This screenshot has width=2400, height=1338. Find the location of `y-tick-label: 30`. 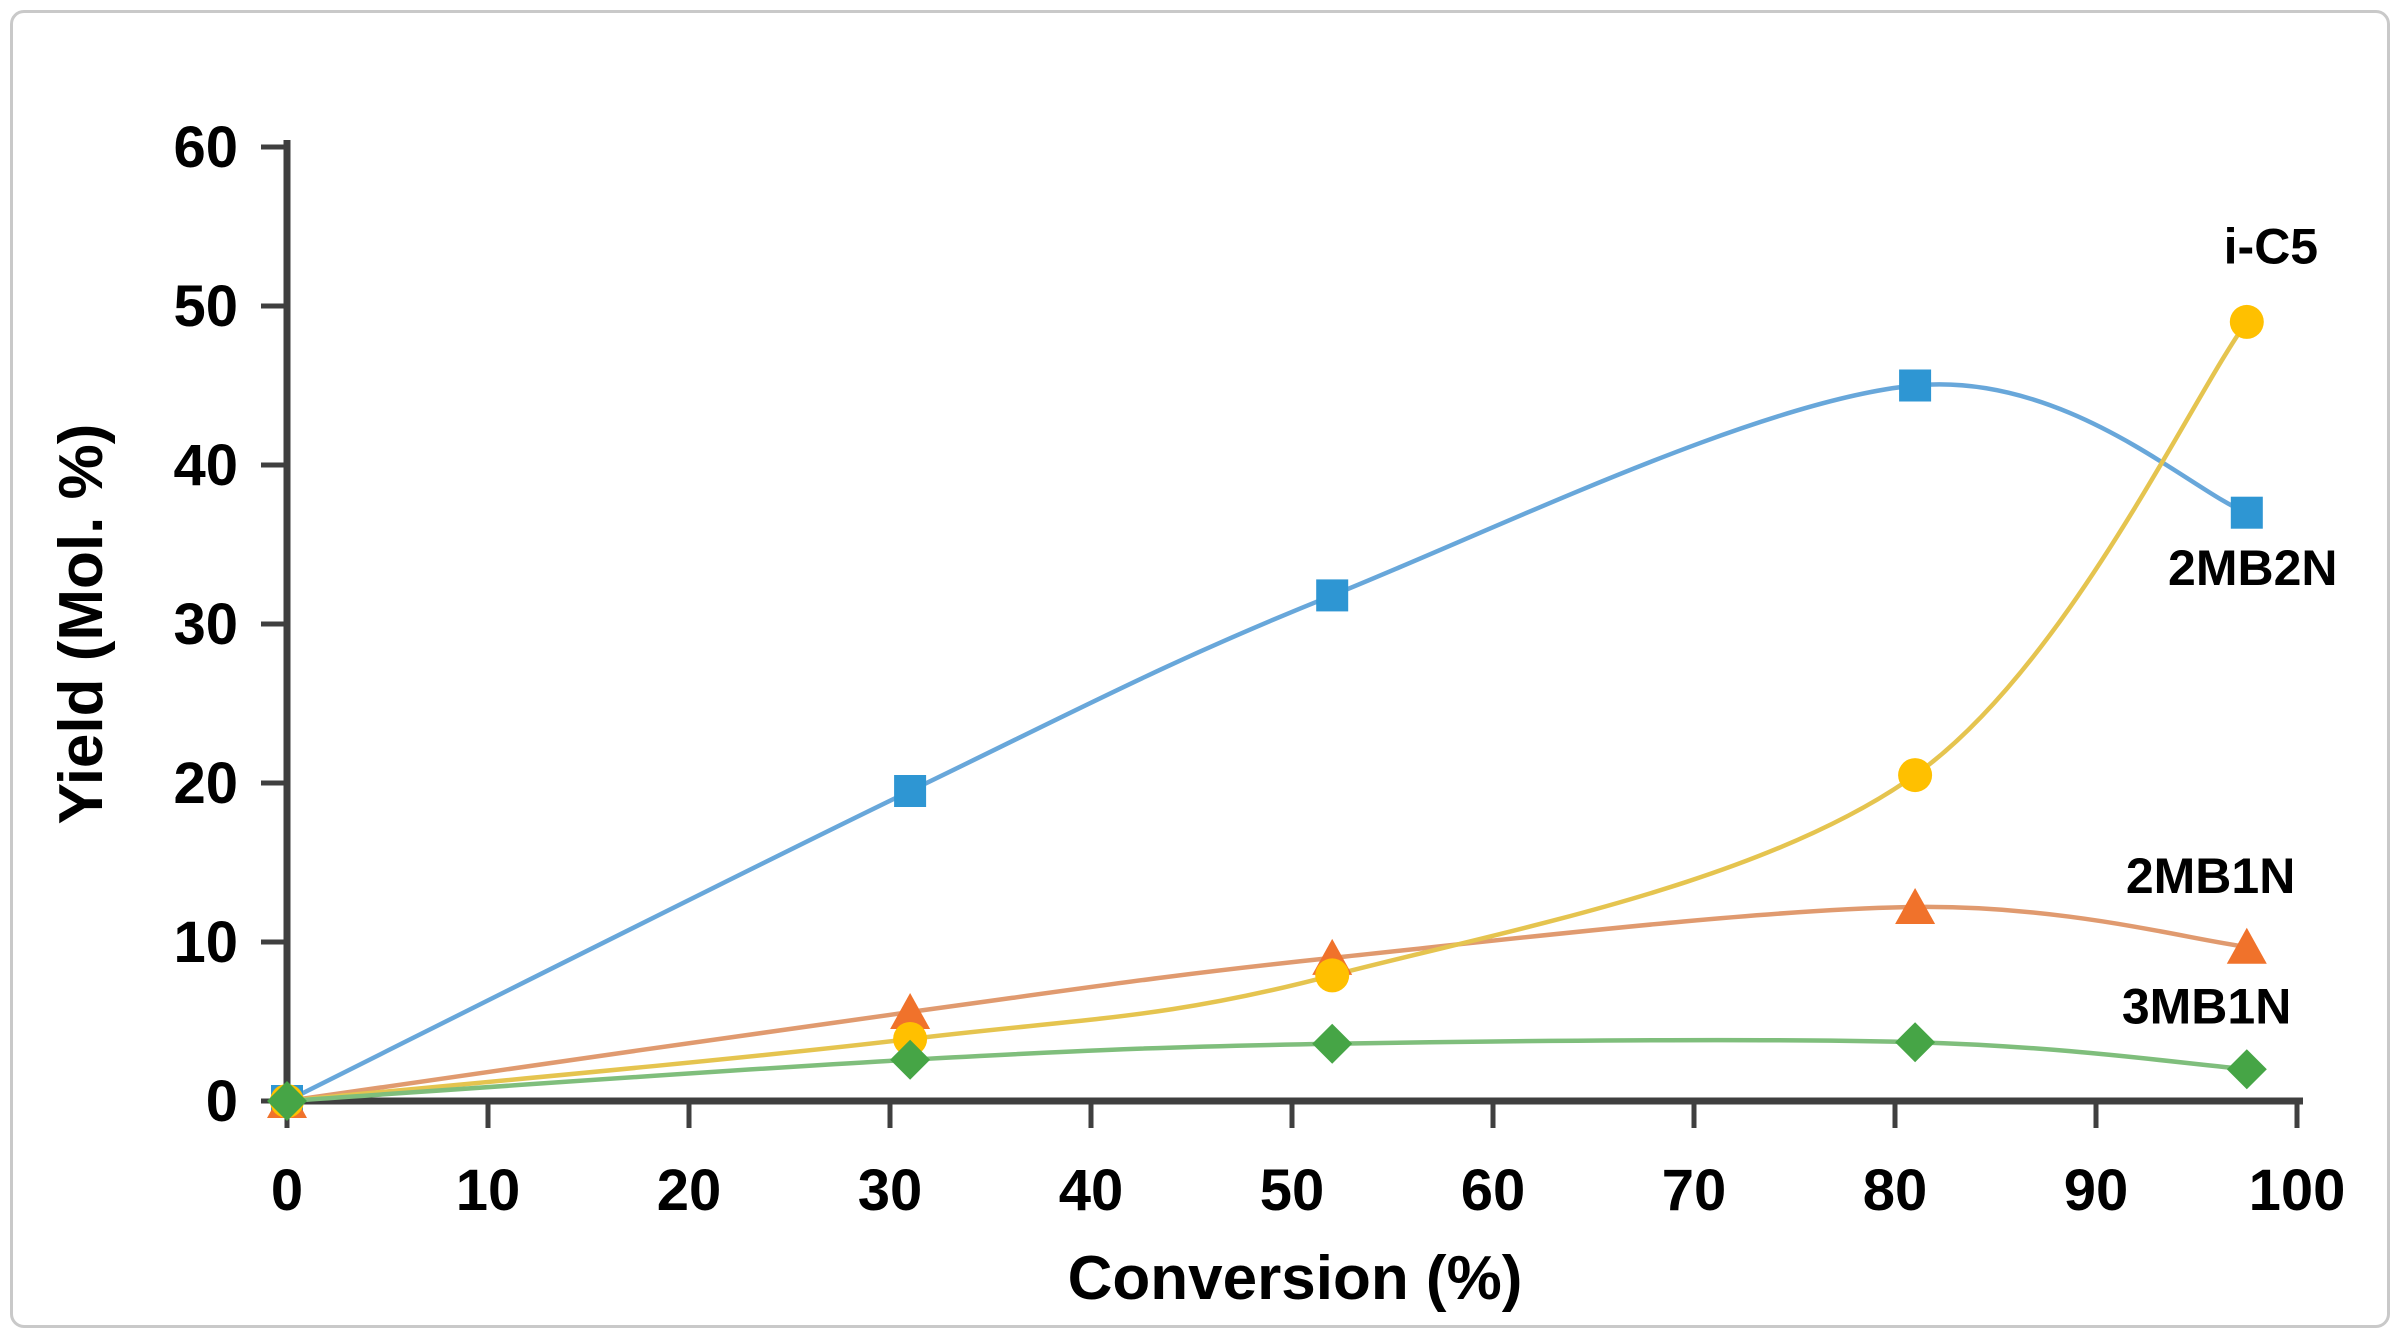

y-tick-label: 30 is located at coordinates (205, 624).